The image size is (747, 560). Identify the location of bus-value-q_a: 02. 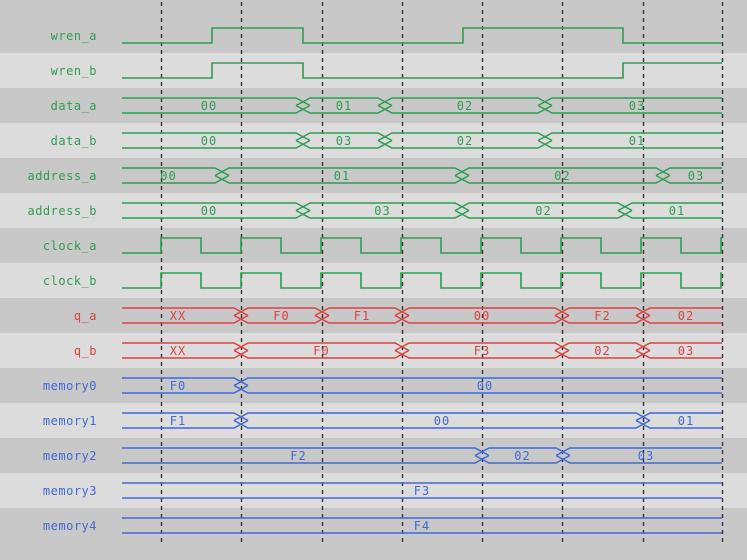
(686, 315).